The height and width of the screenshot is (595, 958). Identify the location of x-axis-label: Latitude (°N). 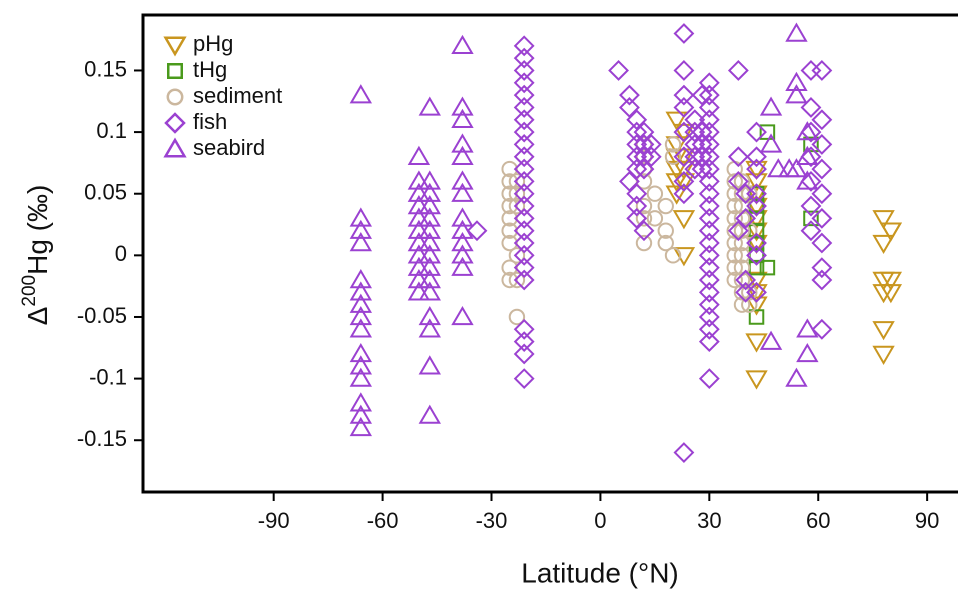
(600, 572).